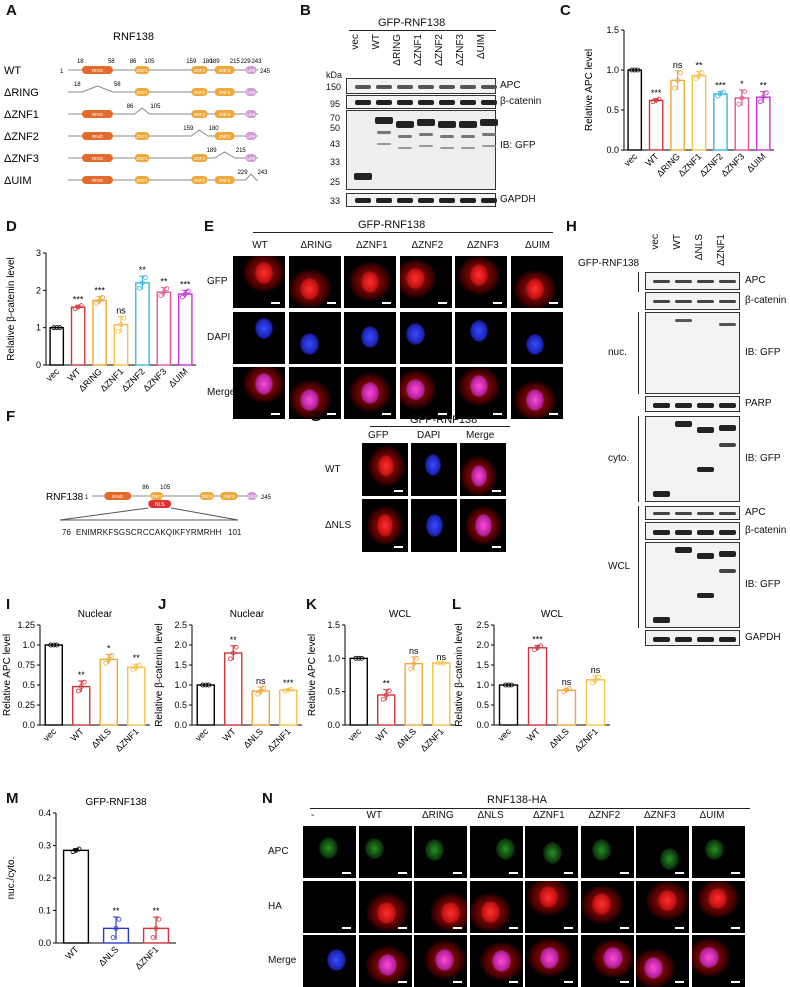  I want to click on wt-position-label: 58, so click(111, 62).